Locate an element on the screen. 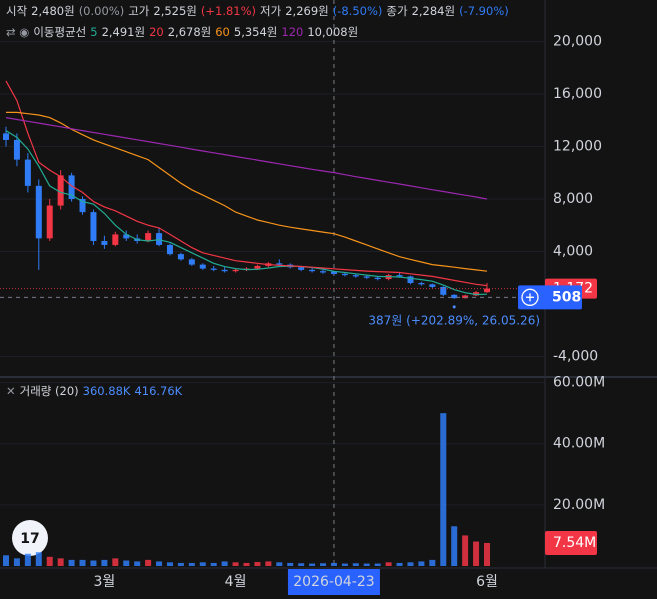 The height and width of the screenshot is (599, 657). y-tick-label: 8,000 is located at coordinates (573, 199).